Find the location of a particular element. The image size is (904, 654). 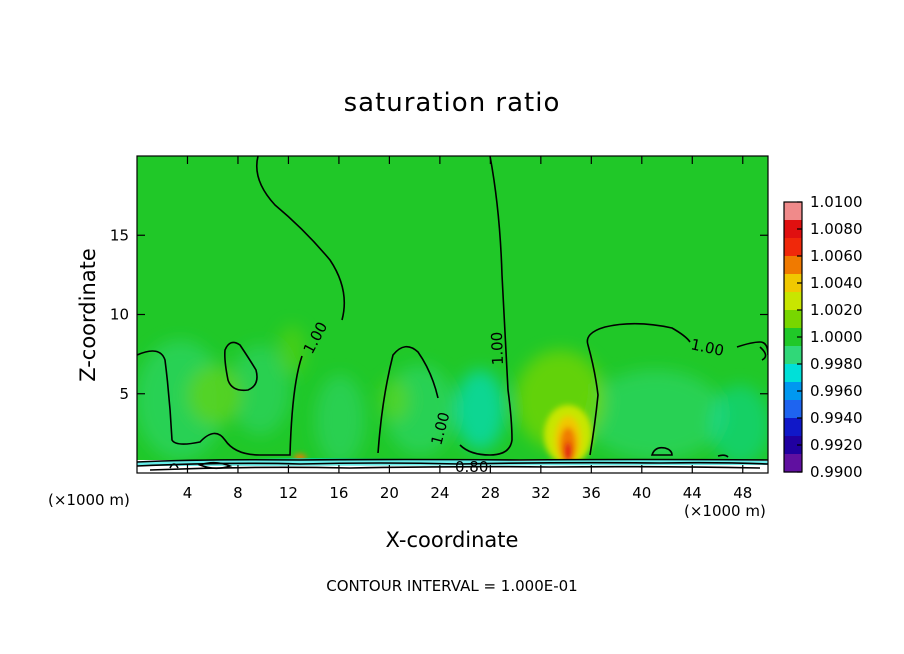

contour-label: 1.00 is located at coordinates (497, 348).